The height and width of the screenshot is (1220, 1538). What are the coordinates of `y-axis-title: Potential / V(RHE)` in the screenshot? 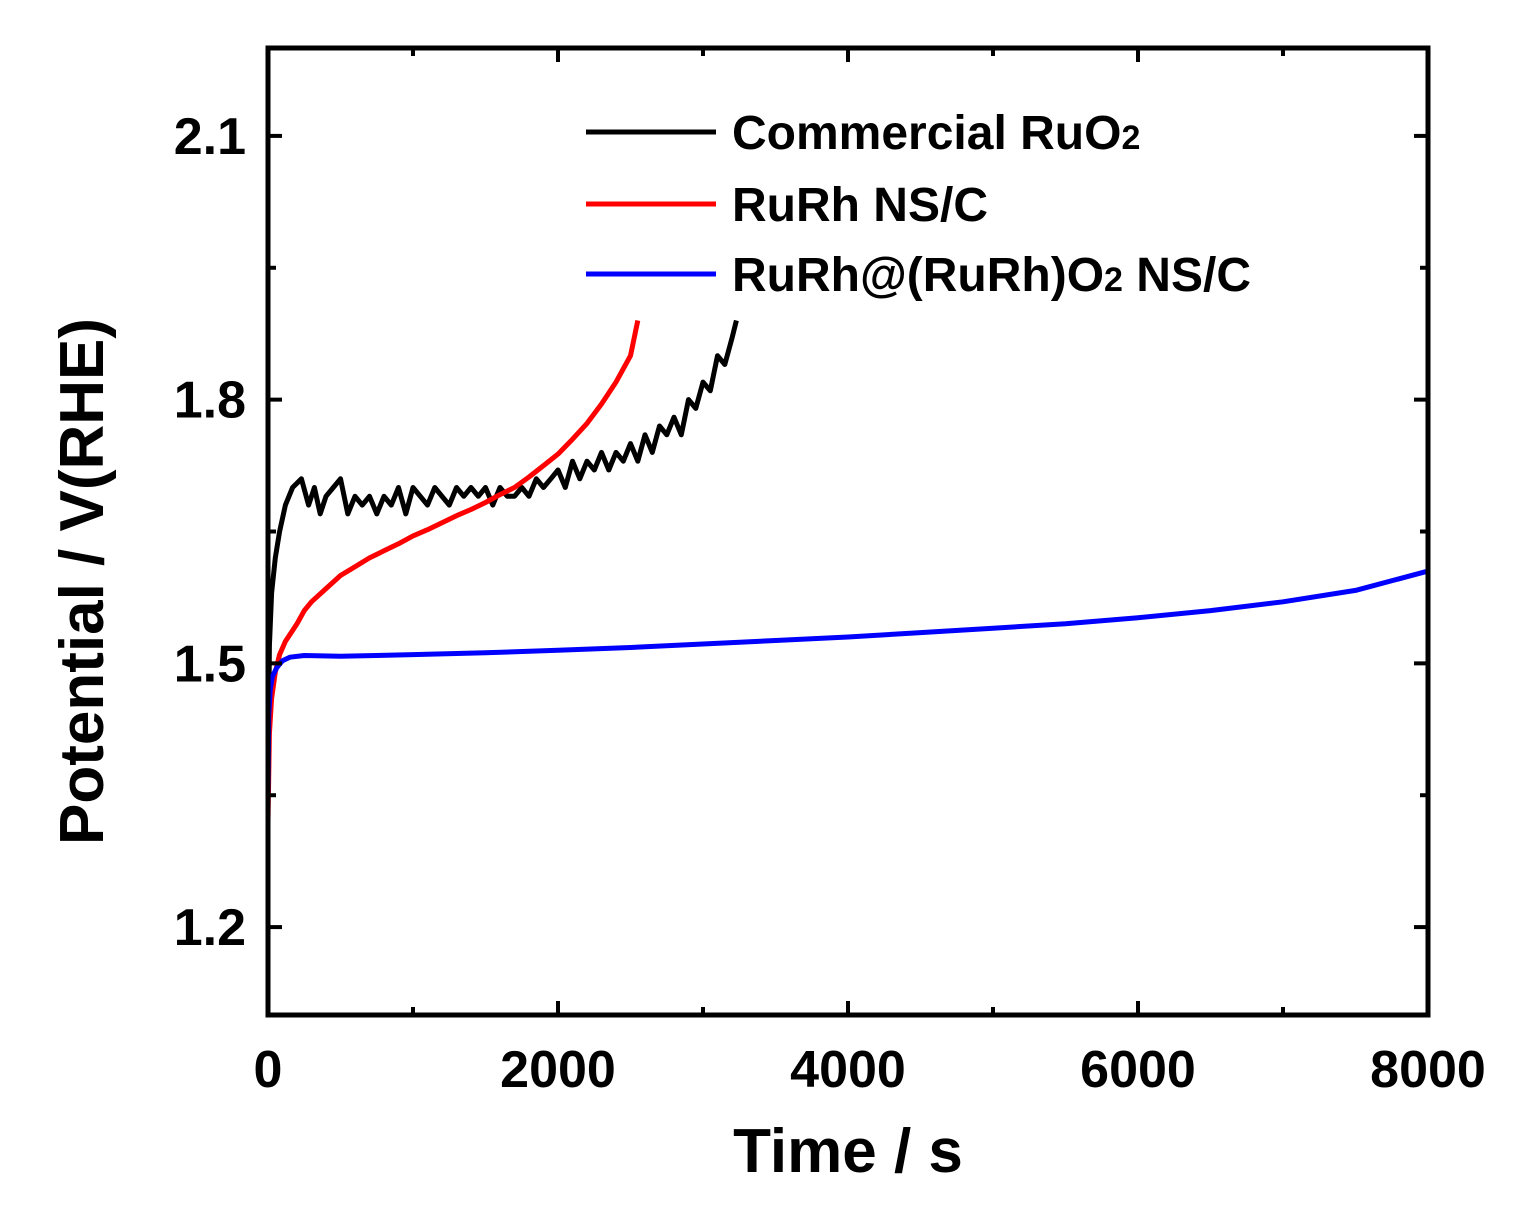 It's located at (82, 581).